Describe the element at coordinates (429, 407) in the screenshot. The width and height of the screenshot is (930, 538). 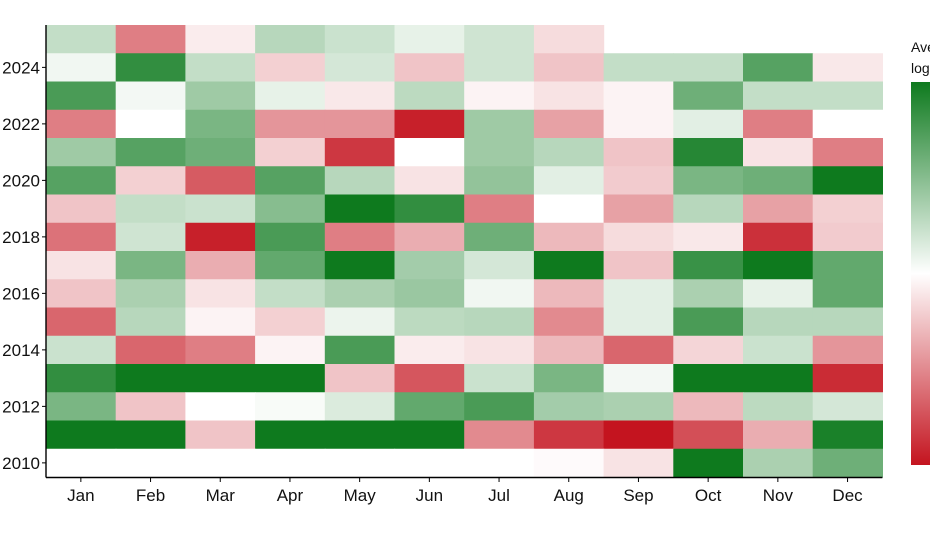
I see `heatmap-cell-2012-jun` at that location.